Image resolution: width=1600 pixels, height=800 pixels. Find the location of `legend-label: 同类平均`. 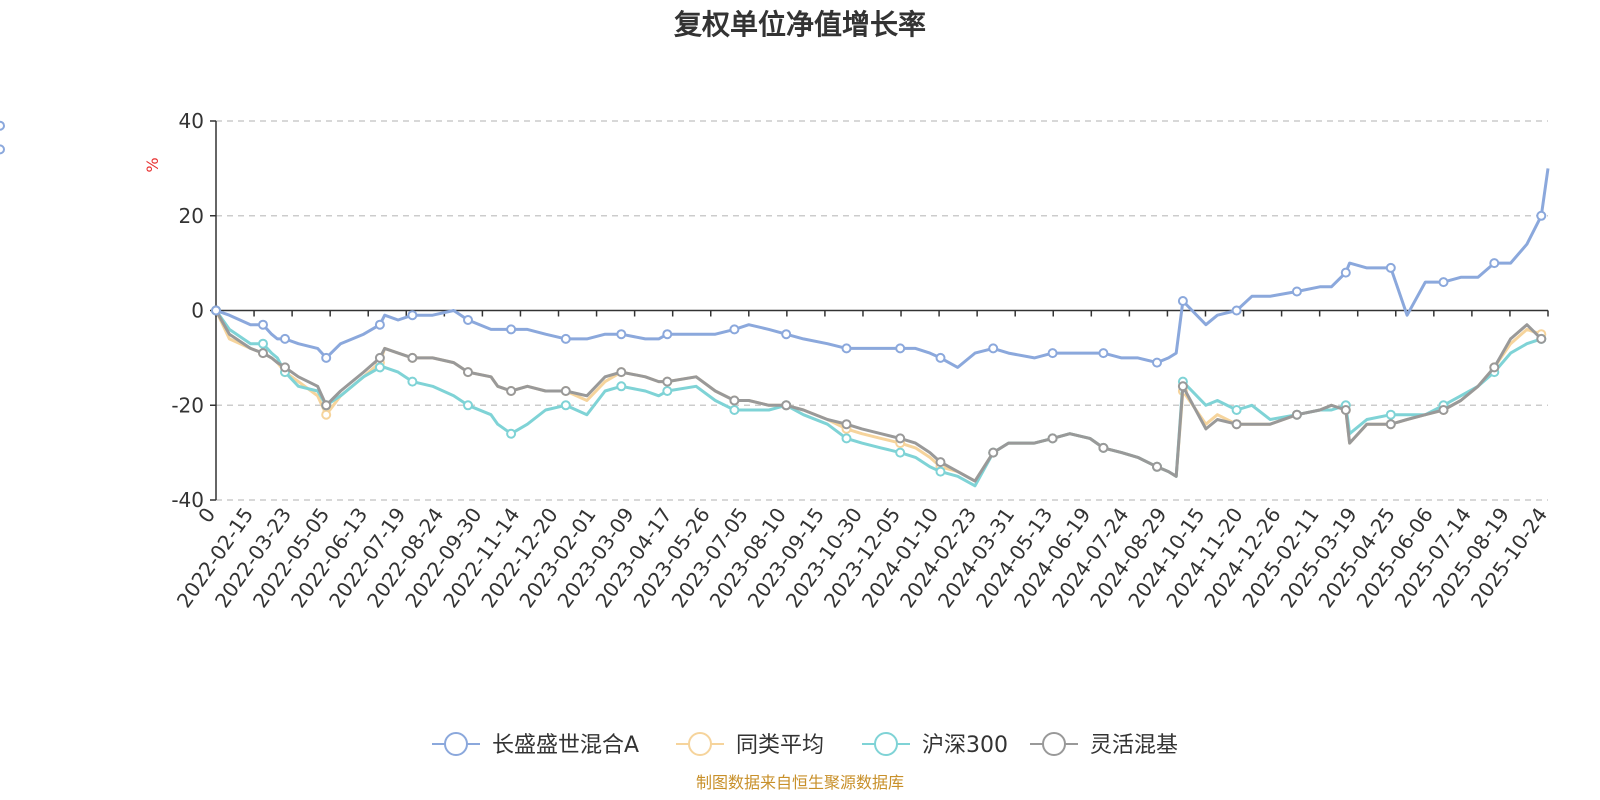

legend-label: 同类平均 is located at coordinates (780, 745).